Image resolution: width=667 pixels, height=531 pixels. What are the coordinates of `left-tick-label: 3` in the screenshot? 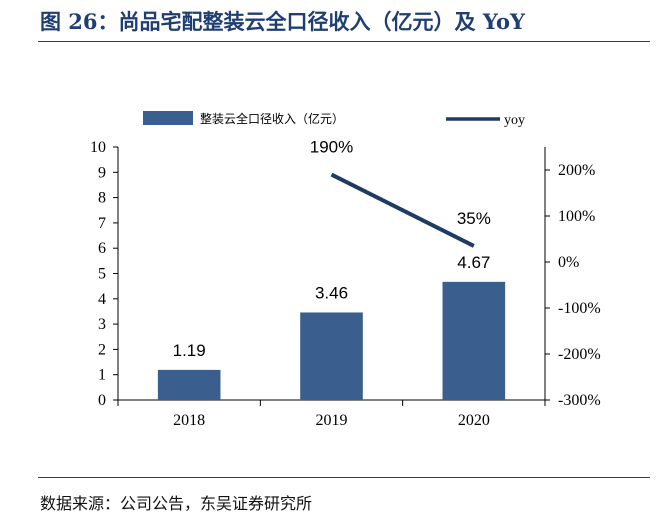 It's located at (102, 324).